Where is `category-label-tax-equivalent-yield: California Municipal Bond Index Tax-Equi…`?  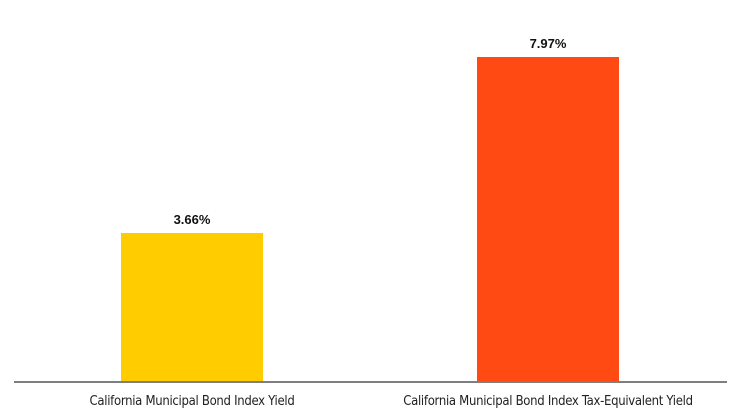
category-label-tax-equivalent-yield: California Municipal Bond Index Tax-Equi… is located at coordinates (548, 401).